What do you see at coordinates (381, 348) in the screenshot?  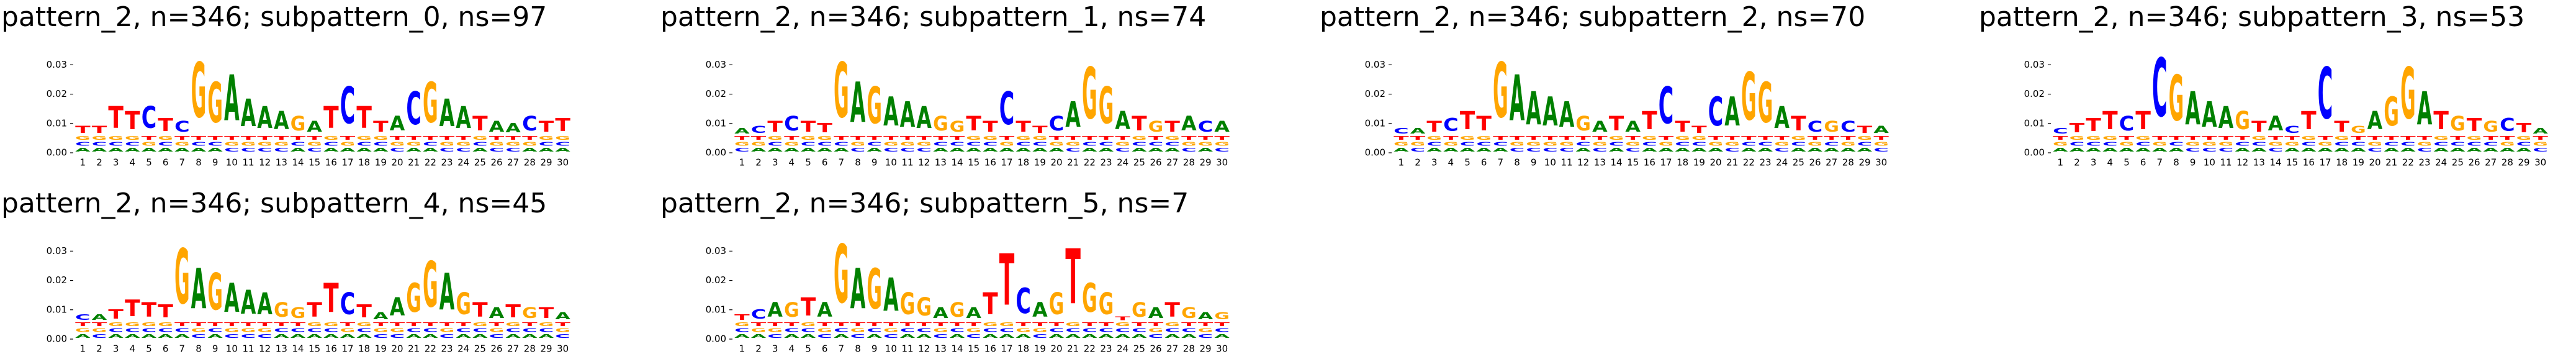 I see `x-tick-label: 19` at bounding box center [381, 348].